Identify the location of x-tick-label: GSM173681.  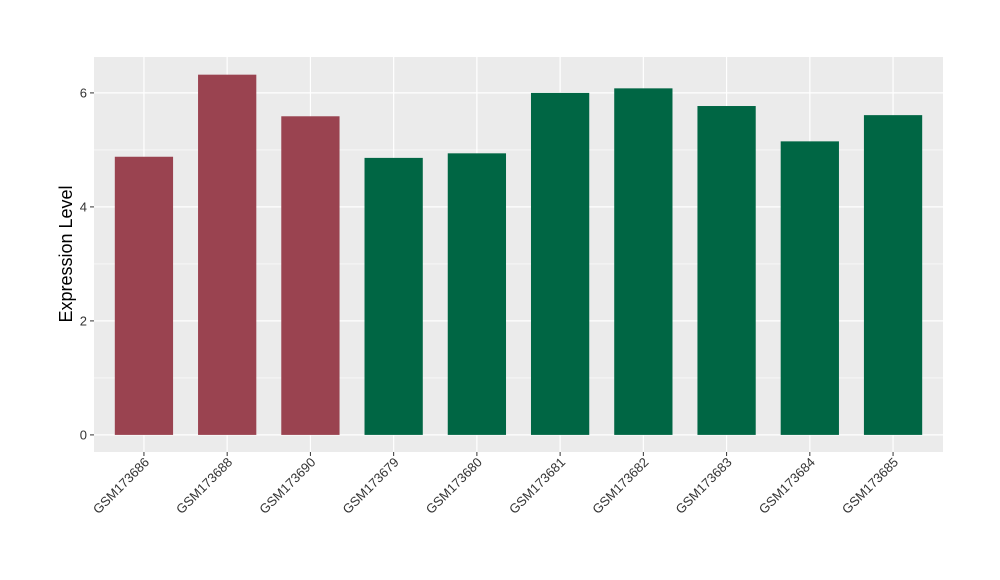
(537, 486).